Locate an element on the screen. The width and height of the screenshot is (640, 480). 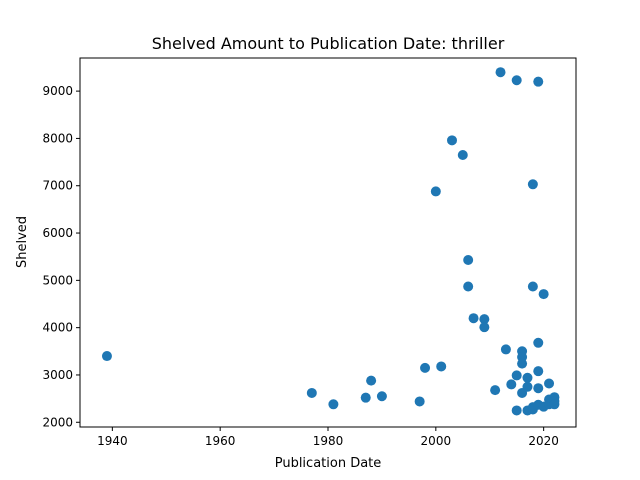
y-tick-label: 7000 is located at coordinates (57, 186).